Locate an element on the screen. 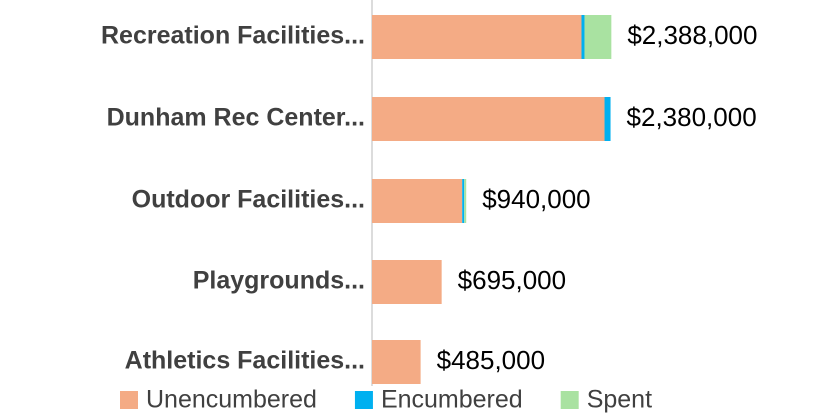  total-label: $2,388,000 is located at coordinates (692, 35).